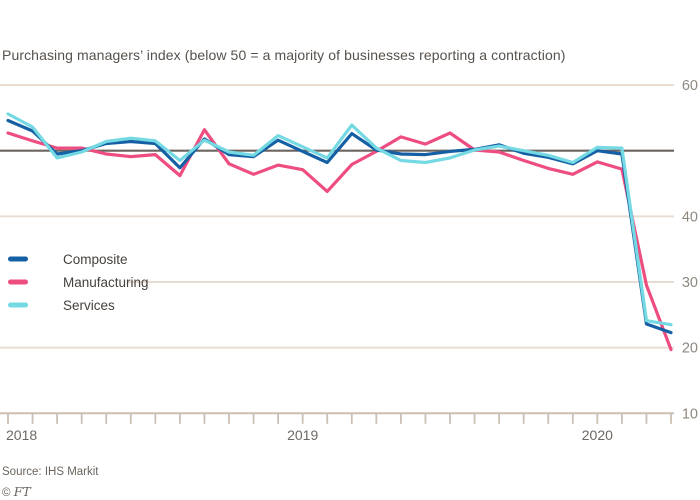  What do you see at coordinates (690, 283) in the screenshot?
I see `y-tick-label-30: 30` at bounding box center [690, 283].